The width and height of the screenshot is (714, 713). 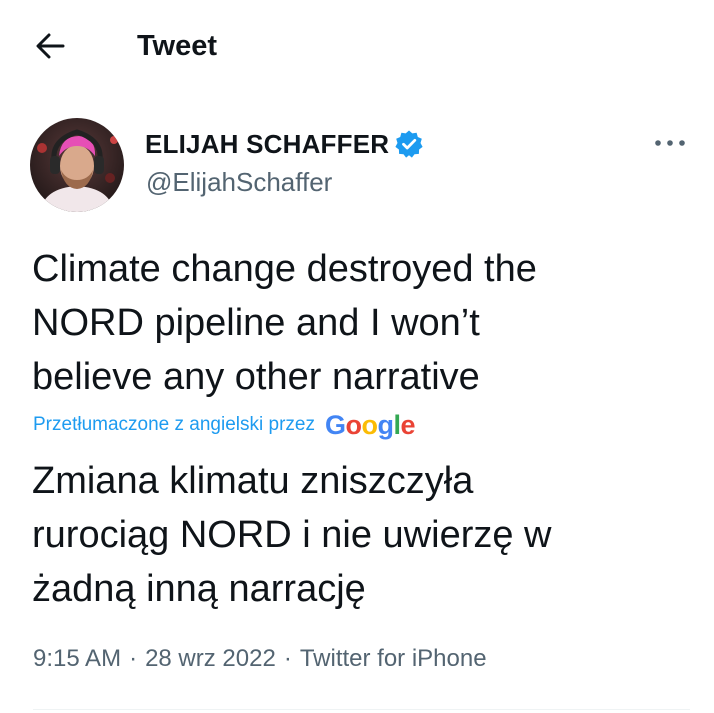 I want to click on google-logo-letter: G, so click(x=335, y=425).